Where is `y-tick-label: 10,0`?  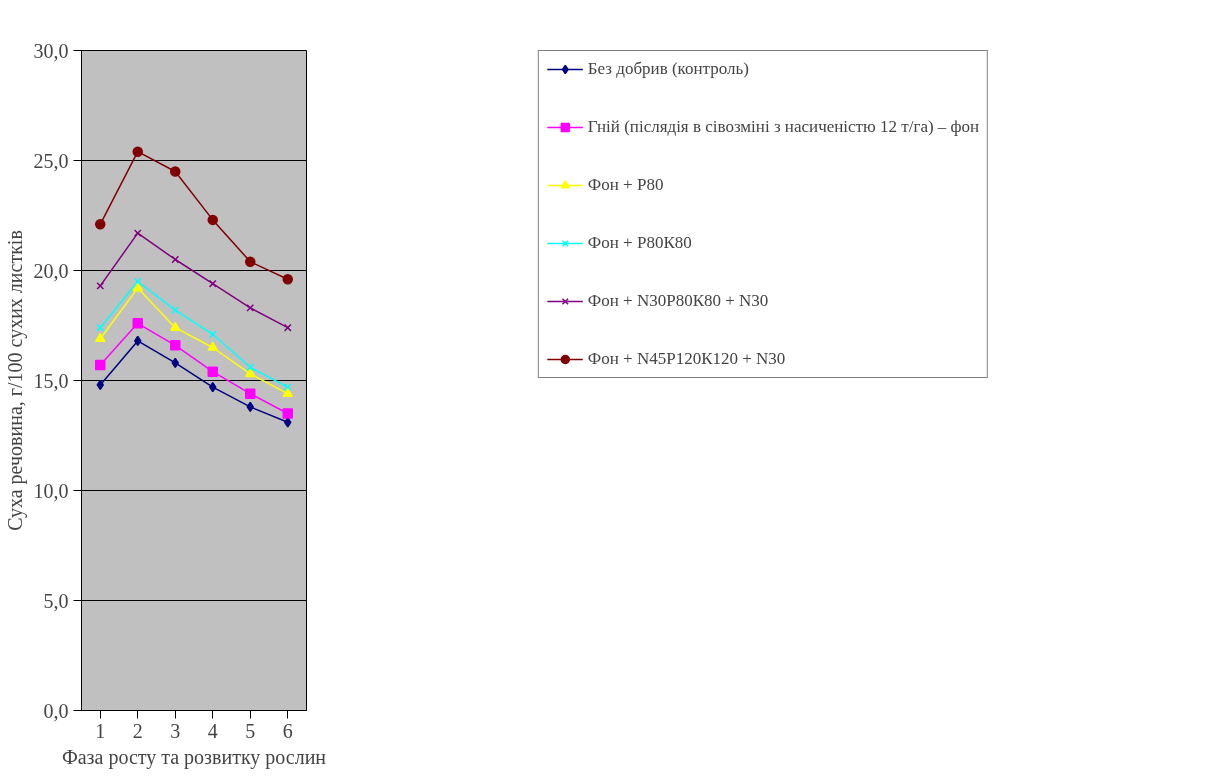 y-tick-label: 10,0 is located at coordinates (51, 490).